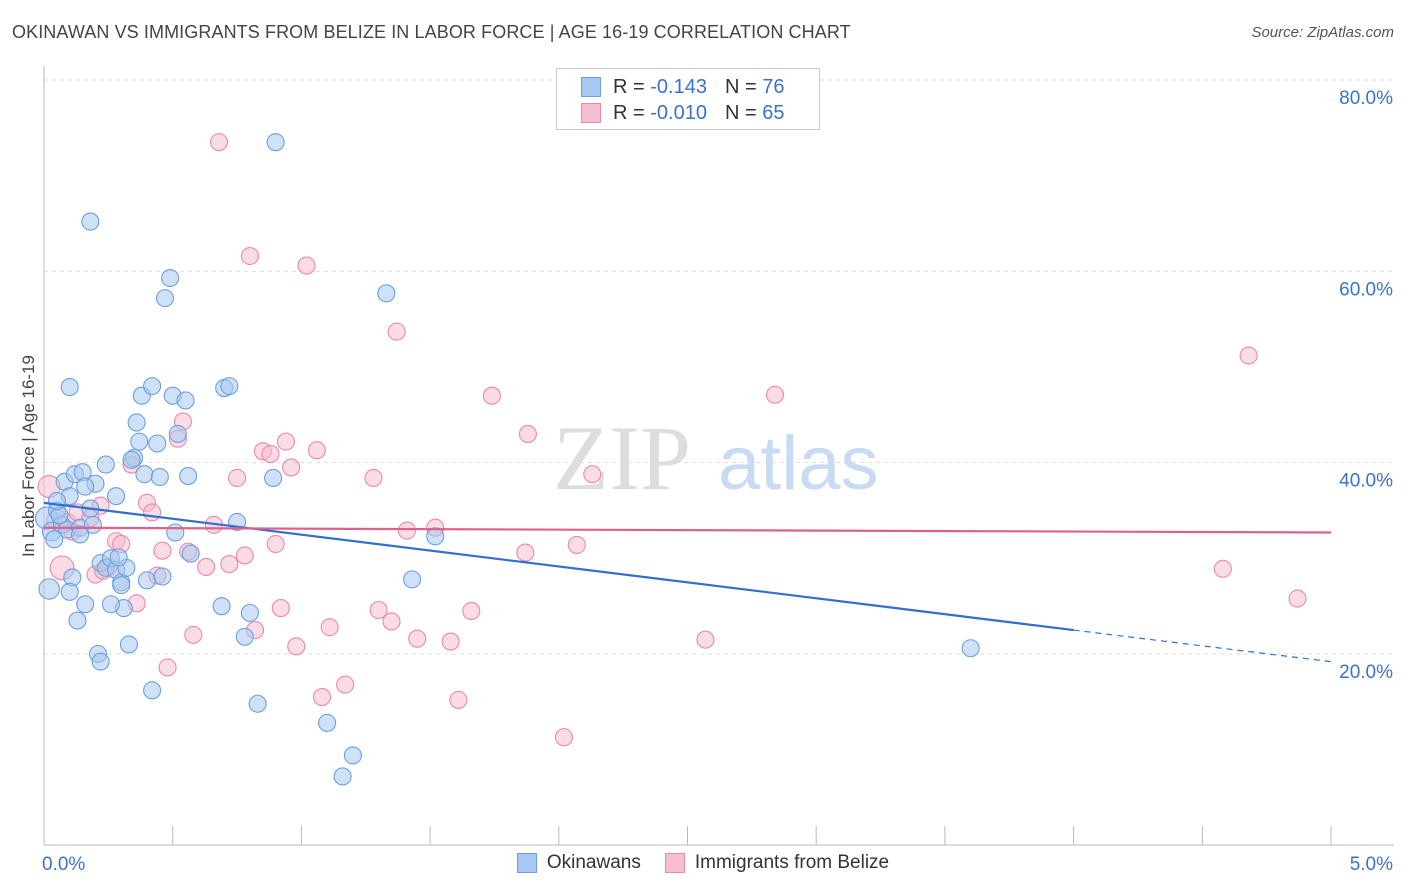  What do you see at coordinates (716, 458) in the screenshot?
I see `watermark: ZIP atlas` at bounding box center [716, 458].